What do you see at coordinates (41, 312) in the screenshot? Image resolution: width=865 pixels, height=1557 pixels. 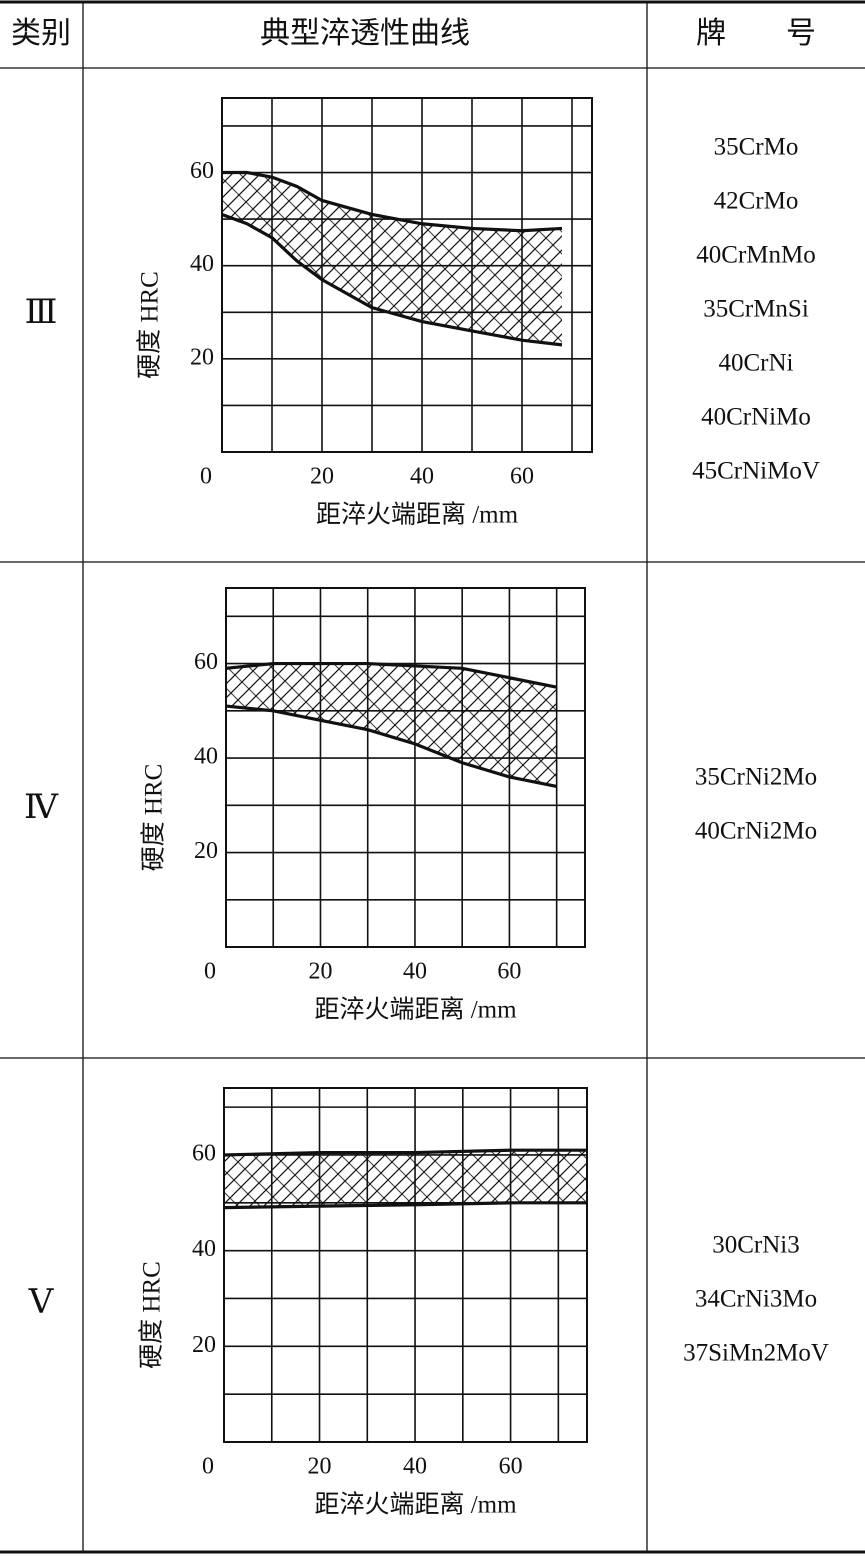 I see `row-class: Ⅲ` at bounding box center [41, 312].